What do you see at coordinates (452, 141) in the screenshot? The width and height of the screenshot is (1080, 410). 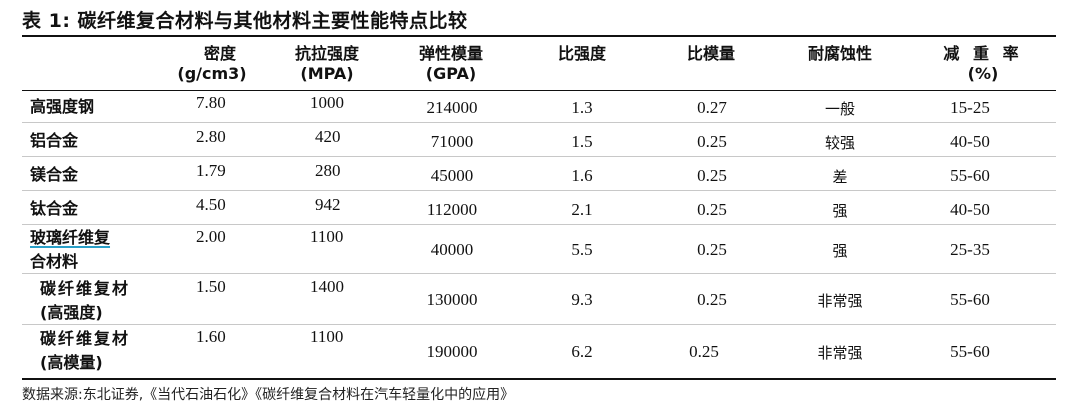 I see `cell-modulus: 71000` at bounding box center [452, 141].